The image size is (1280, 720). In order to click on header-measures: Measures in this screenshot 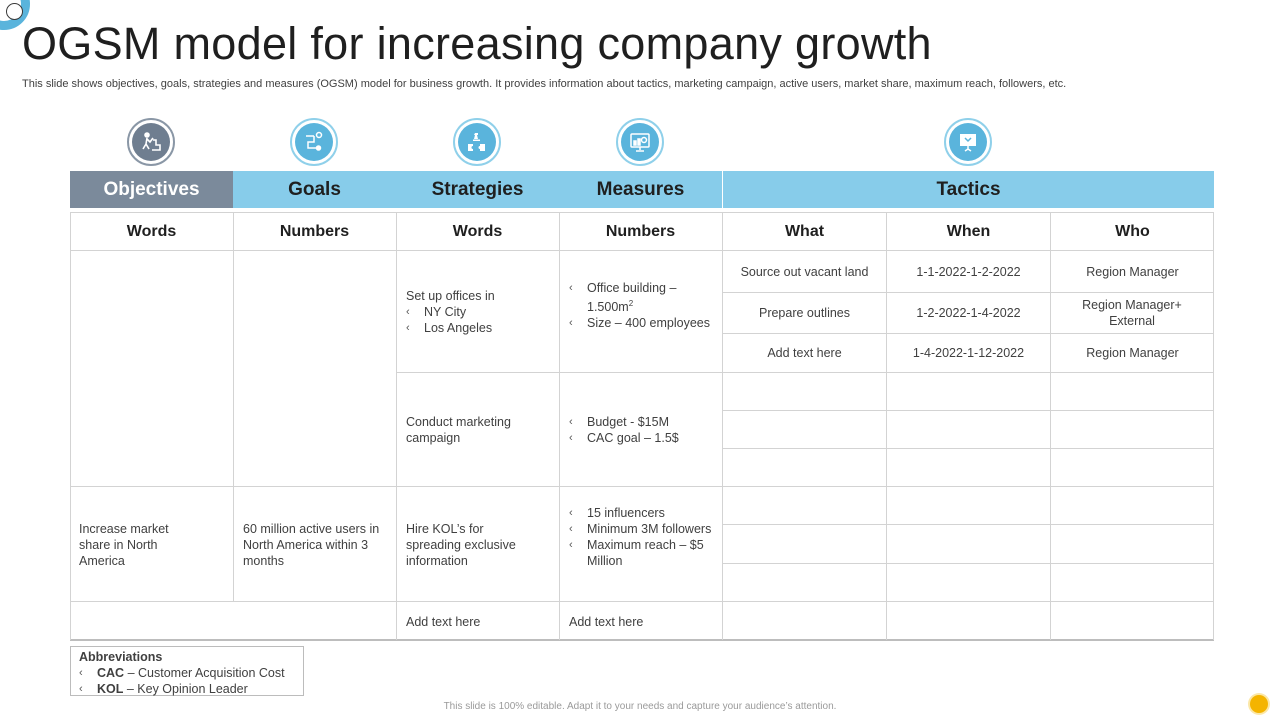, I will do `click(640, 189)`.